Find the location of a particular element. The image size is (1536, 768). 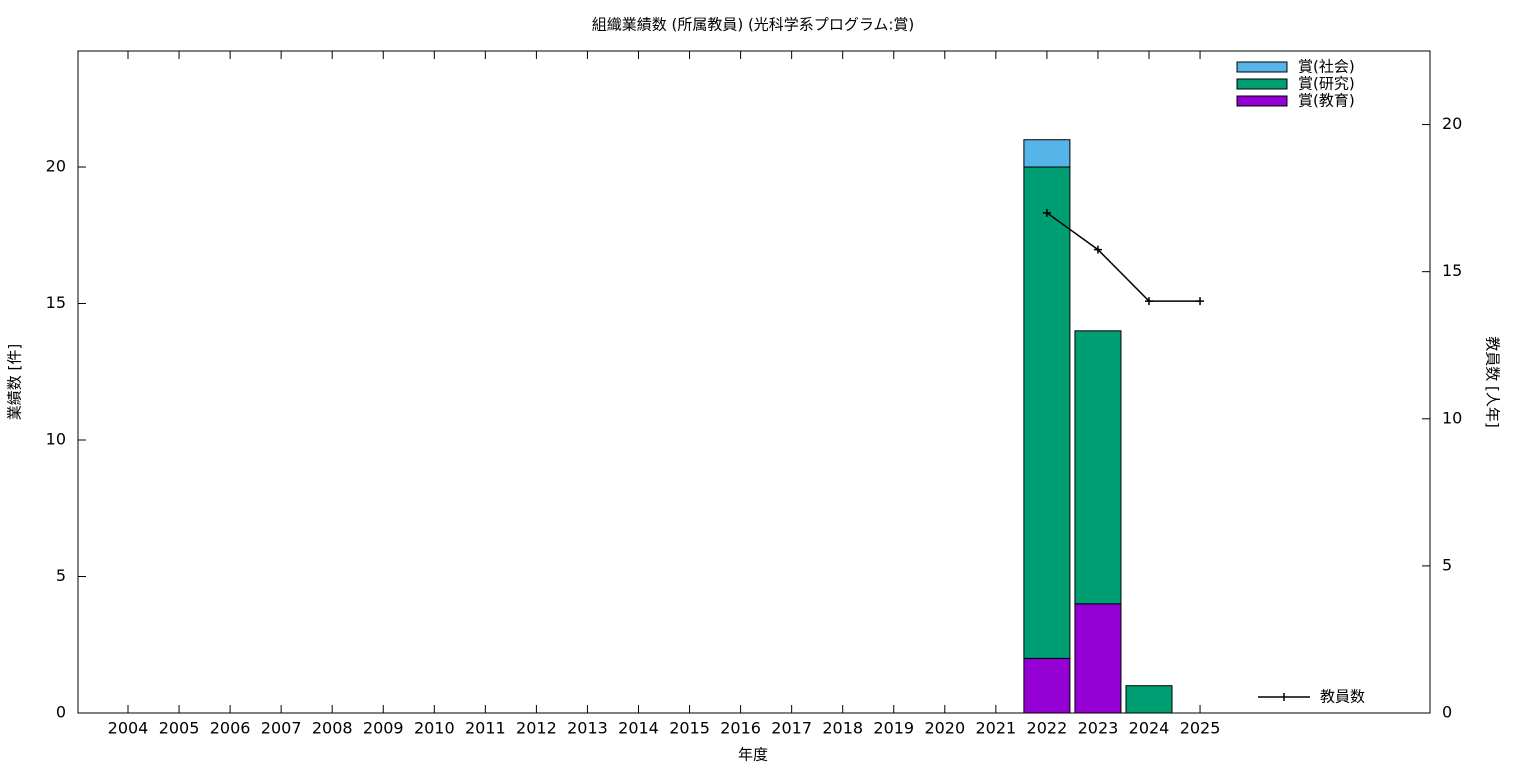

x-tick-label: 2009 is located at coordinates (383, 728).